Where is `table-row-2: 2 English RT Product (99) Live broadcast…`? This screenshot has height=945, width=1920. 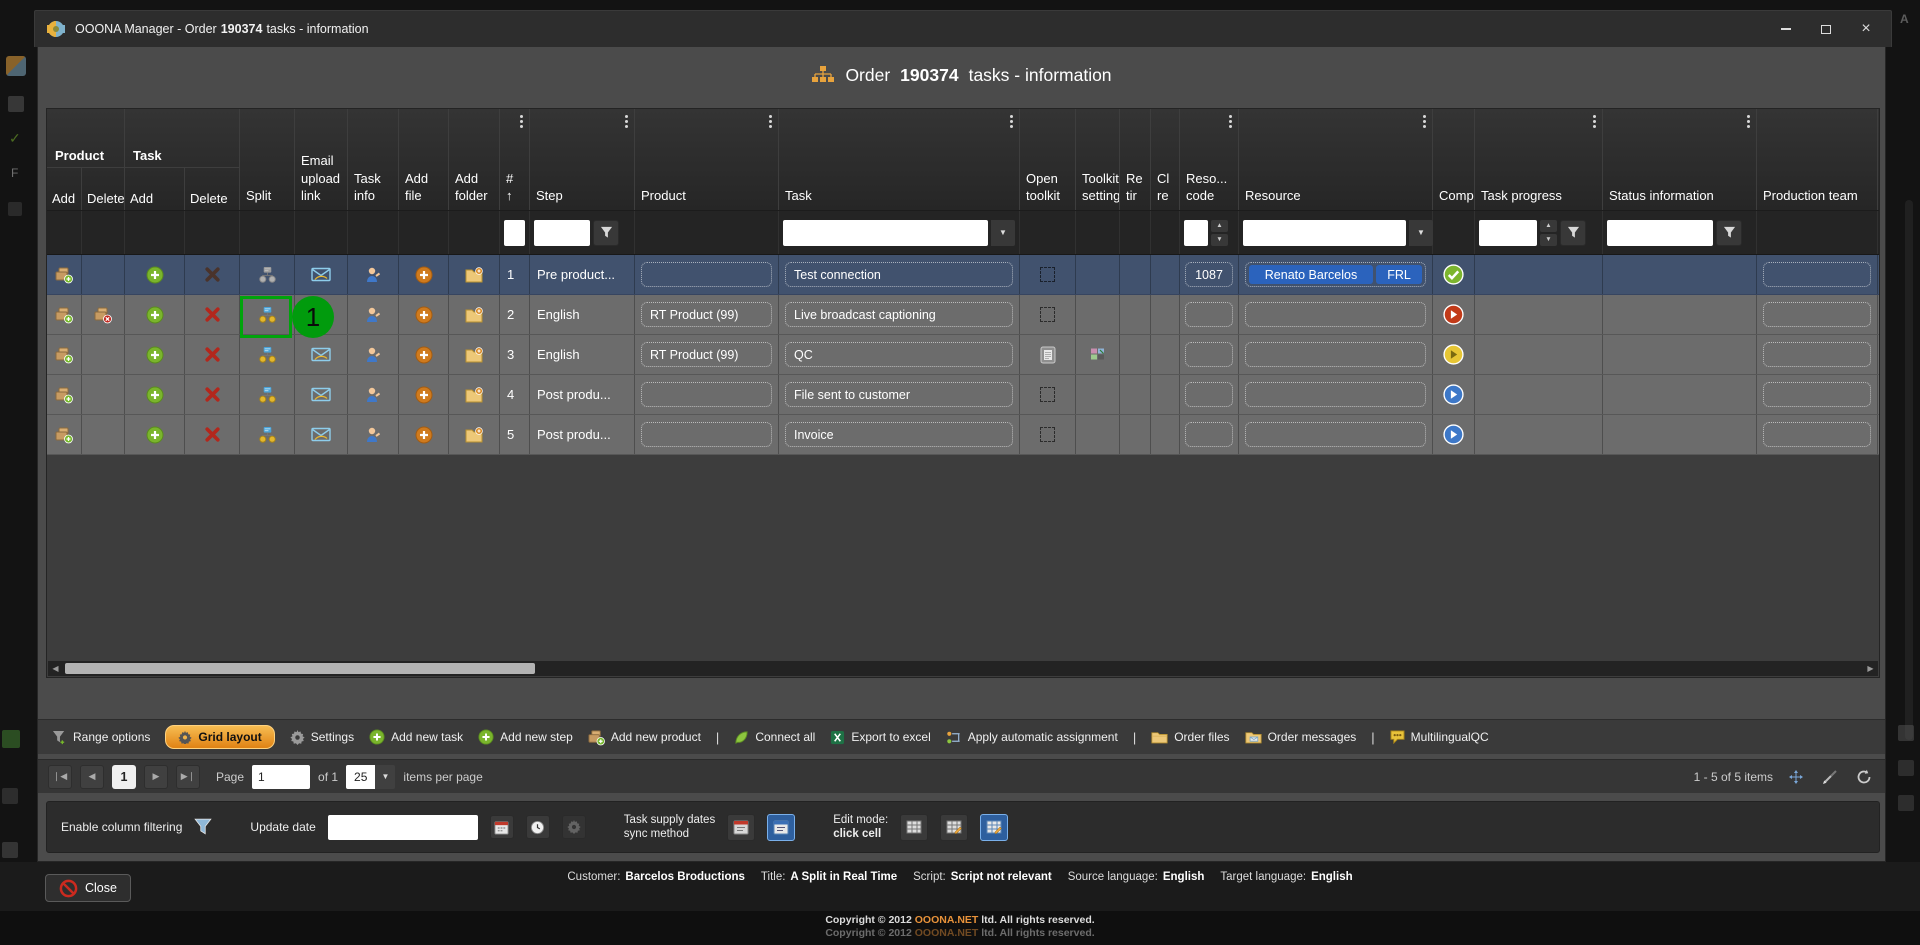
table-row-2: 2 English RT Product (99) Live broadcast… is located at coordinates (963, 315).